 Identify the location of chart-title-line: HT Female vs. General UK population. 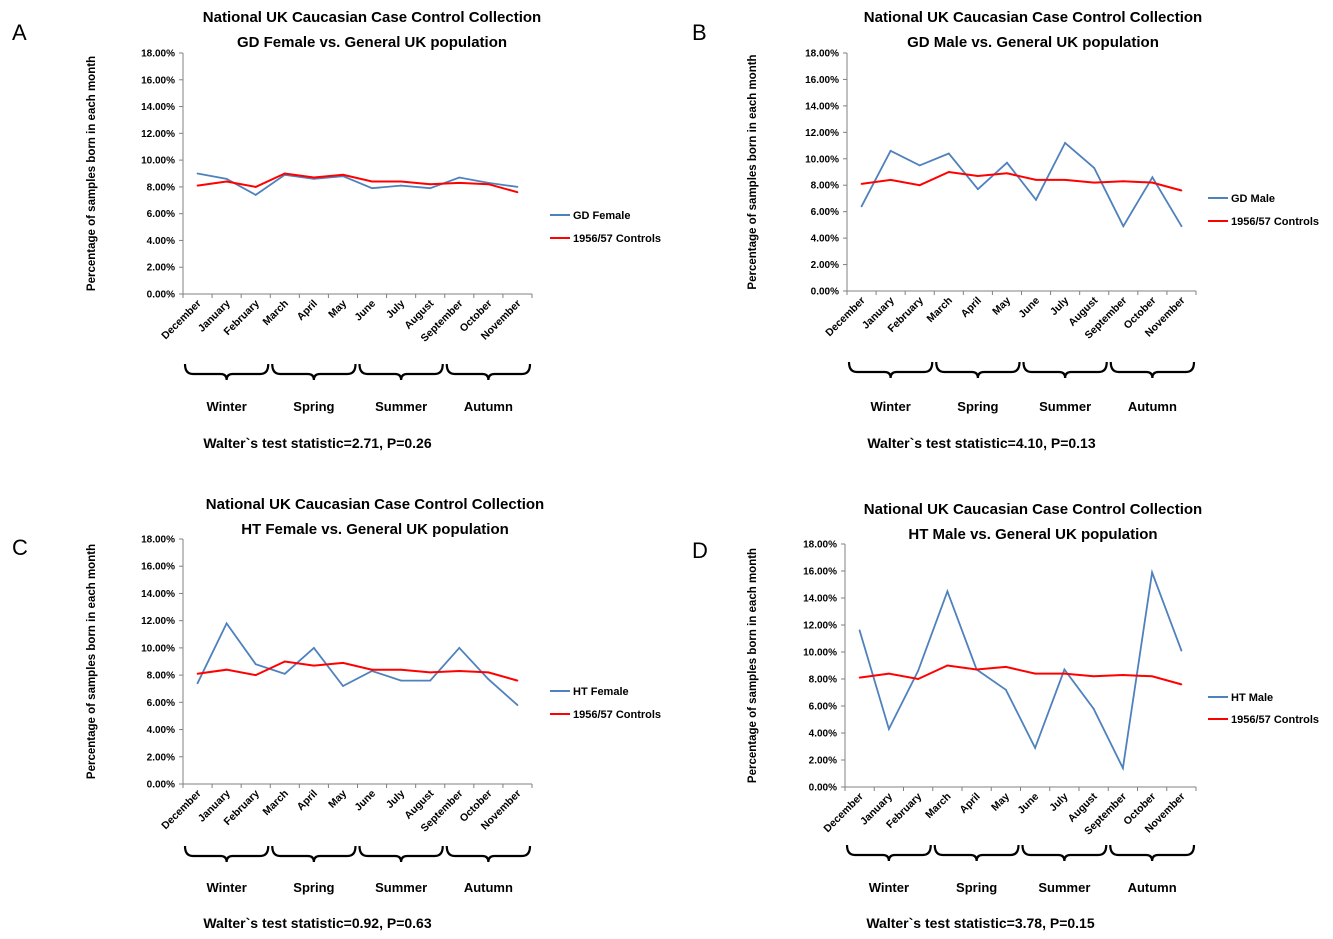
(375, 529).